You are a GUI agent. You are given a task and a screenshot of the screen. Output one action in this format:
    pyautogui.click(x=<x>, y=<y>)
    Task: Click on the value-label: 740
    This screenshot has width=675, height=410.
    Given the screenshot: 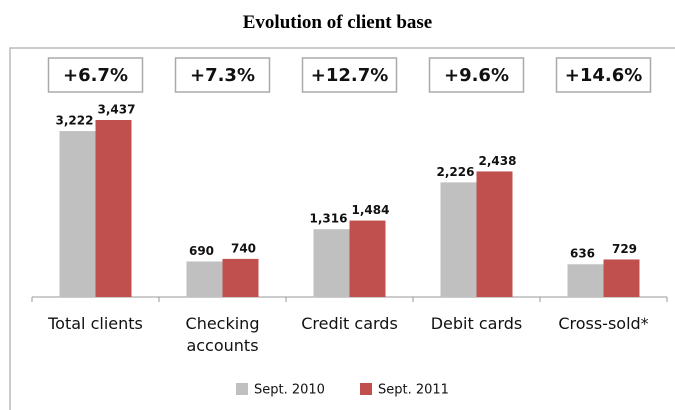 What is the action you would take?
    pyautogui.click(x=243, y=248)
    